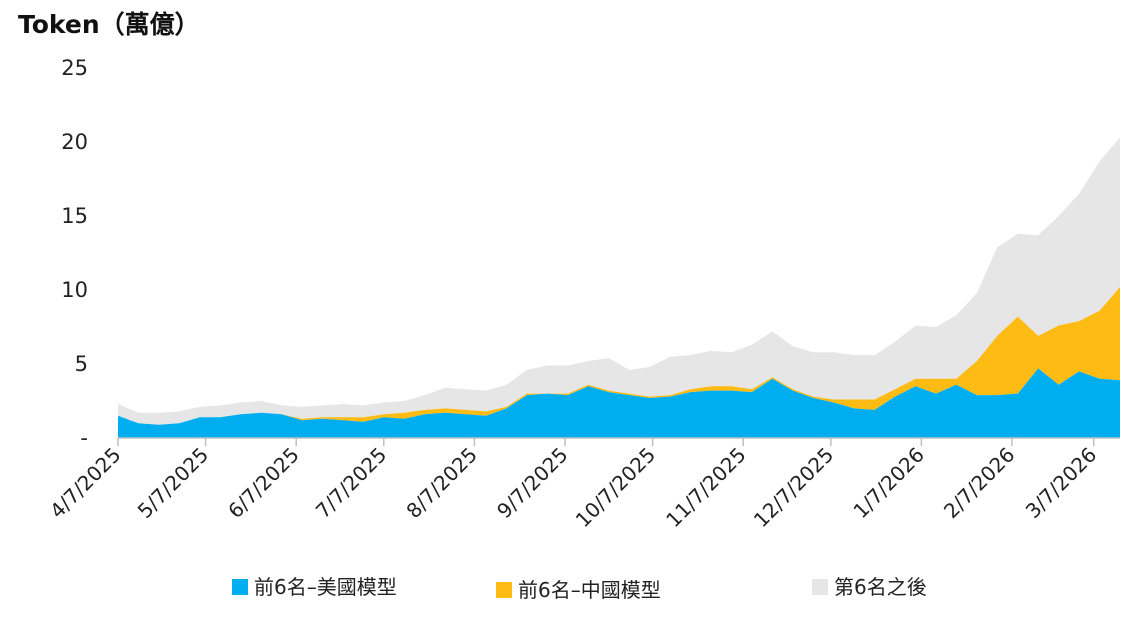 The image size is (1131, 627). Describe the element at coordinates (532, 483) in the screenshot. I see `x-tick-label: 9/7/2025` at that location.